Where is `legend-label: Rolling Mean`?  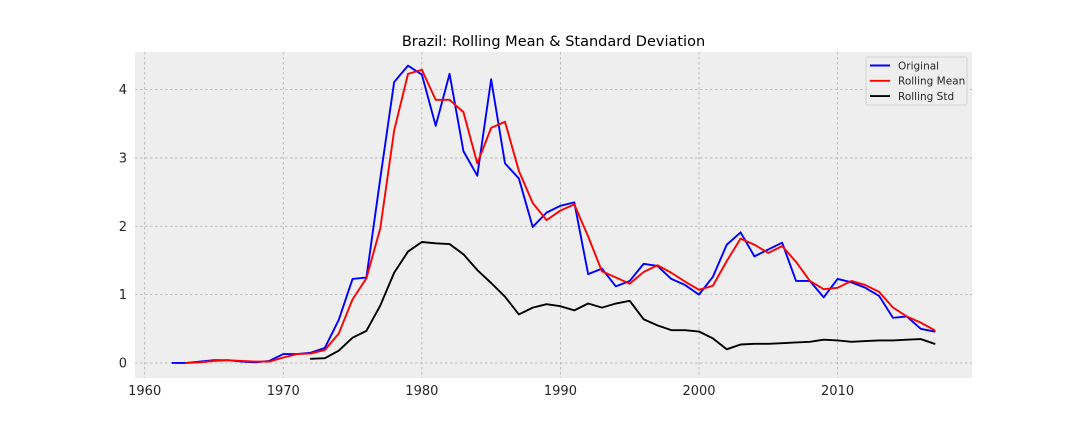 legend-label: Rolling Mean is located at coordinates (931, 82).